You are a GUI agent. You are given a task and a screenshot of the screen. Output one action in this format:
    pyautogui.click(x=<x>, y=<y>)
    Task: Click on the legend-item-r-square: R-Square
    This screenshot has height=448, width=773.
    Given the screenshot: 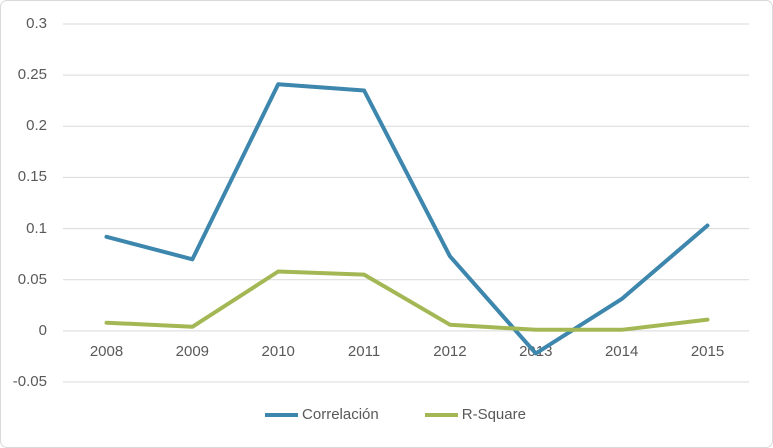 What is the action you would take?
    pyautogui.click(x=475, y=415)
    